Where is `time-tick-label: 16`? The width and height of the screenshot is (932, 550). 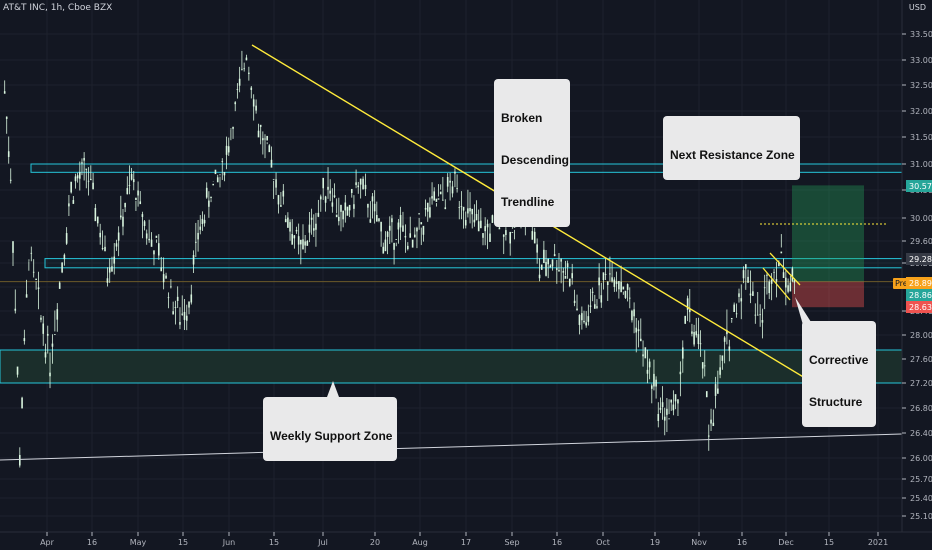
time-tick-label: 16 is located at coordinates (742, 542).